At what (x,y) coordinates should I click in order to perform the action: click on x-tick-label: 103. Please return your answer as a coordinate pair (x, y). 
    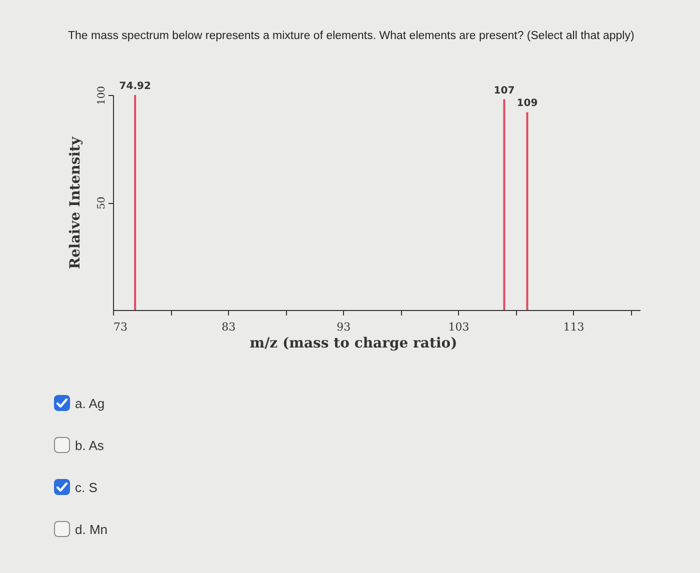
    Looking at the image, I should click on (459, 327).